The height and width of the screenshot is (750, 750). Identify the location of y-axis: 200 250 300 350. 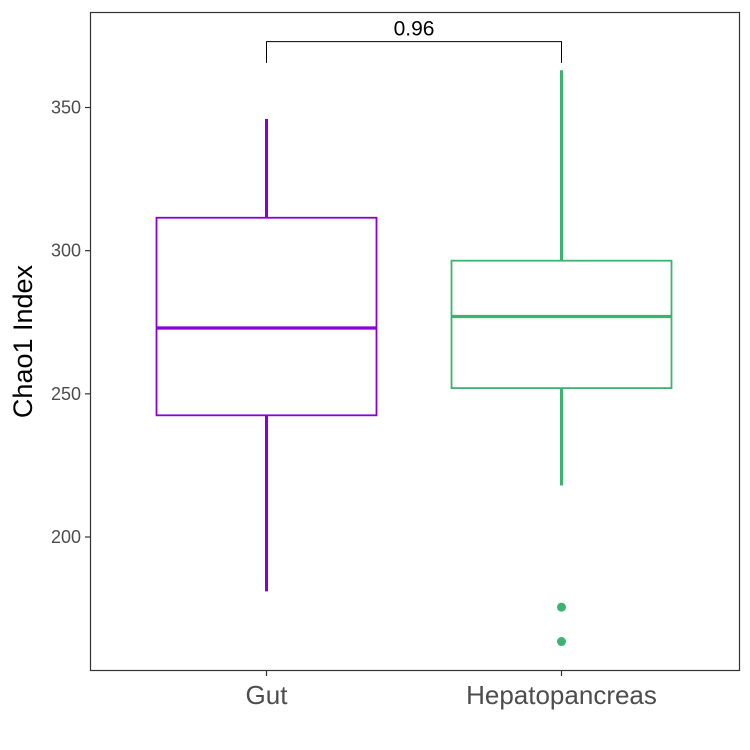
(70, 322).